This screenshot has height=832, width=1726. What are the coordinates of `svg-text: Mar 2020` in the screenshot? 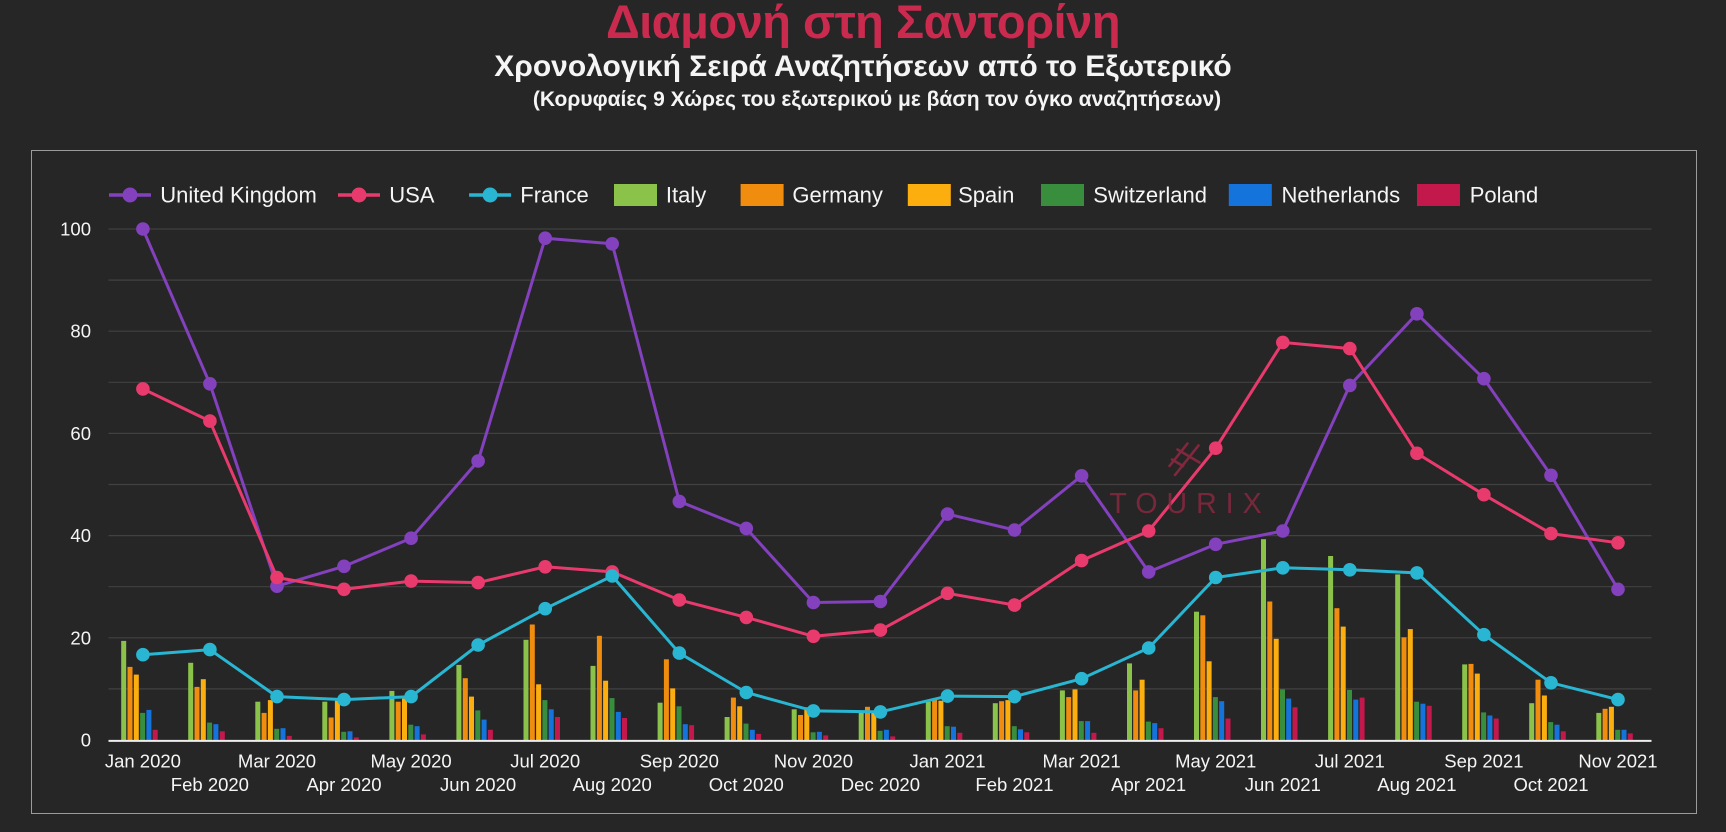 It's located at (277, 761).